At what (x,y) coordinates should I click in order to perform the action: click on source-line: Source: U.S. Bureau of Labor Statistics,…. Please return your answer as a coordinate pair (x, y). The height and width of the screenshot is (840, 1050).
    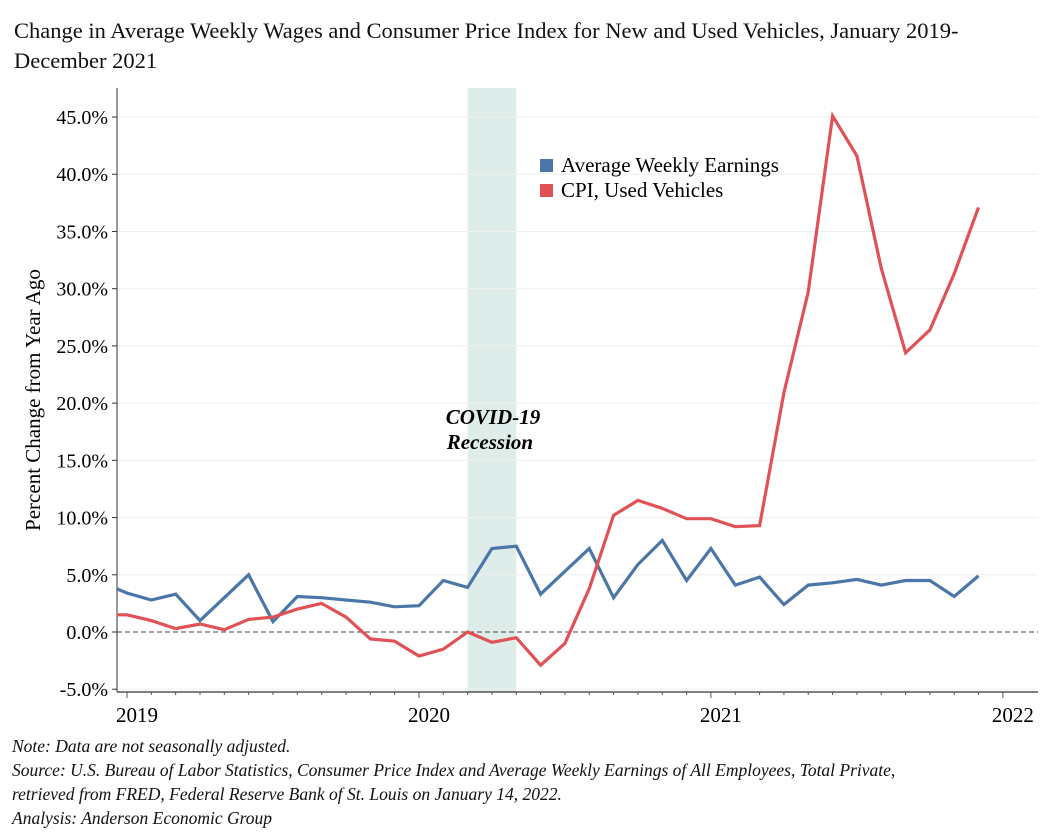
    Looking at the image, I should click on (454, 770).